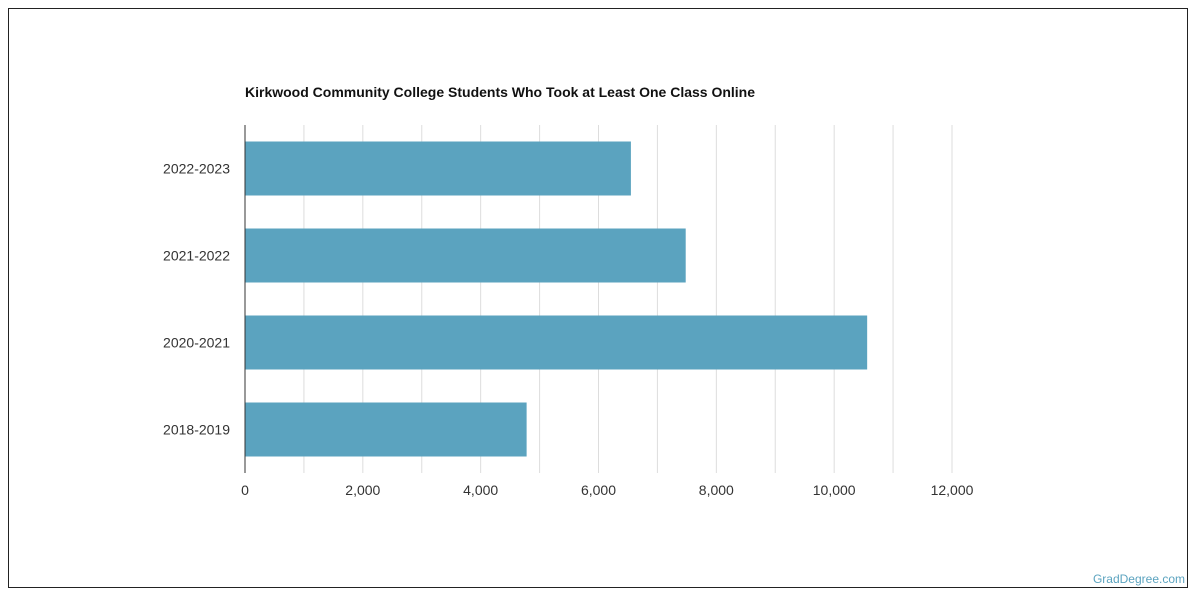  I want to click on y-tick-label: 2018-2019, so click(196, 430).